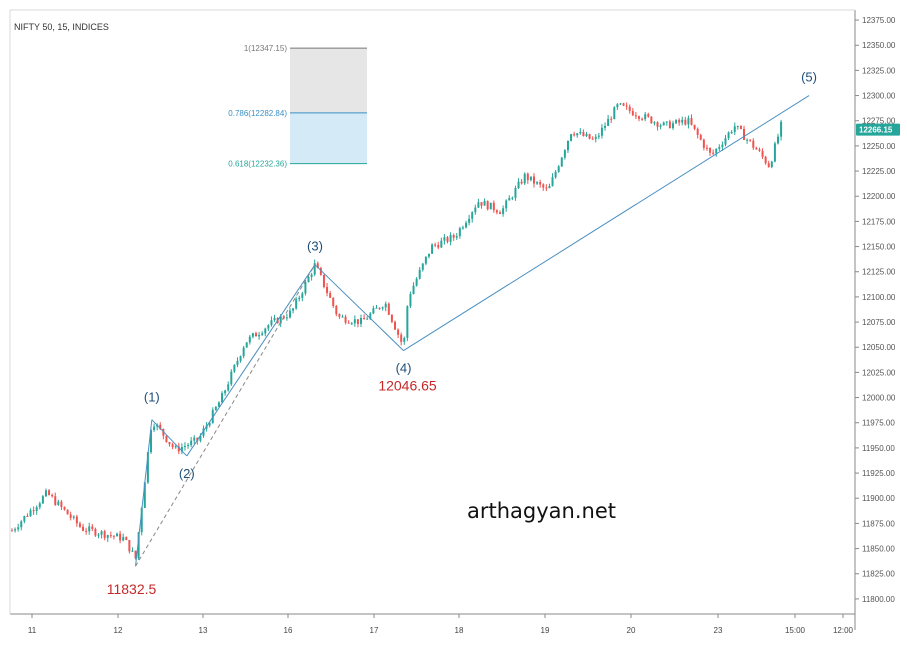 This screenshot has height=654, width=907. I want to click on x-tick-label: 16, so click(288, 630).